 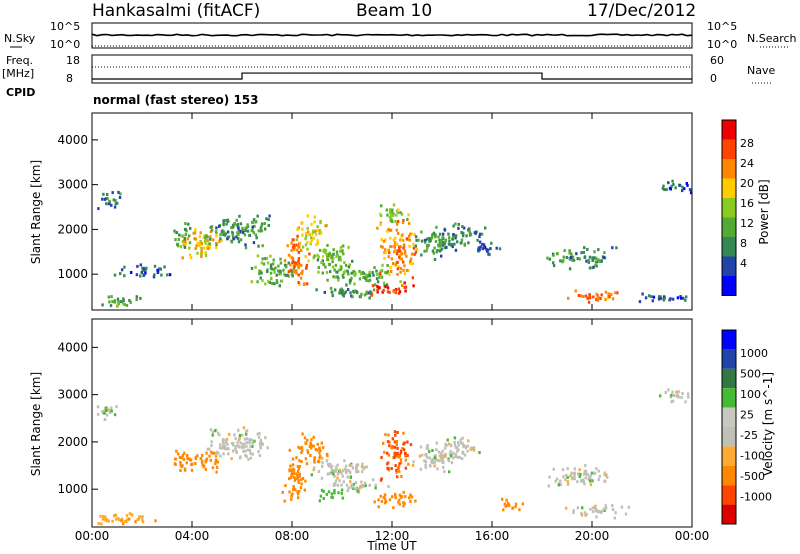 What do you see at coordinates (392, 536) in the screenshot?
I see `x-tick-label: 12:00` at bounding box center [392, 536].